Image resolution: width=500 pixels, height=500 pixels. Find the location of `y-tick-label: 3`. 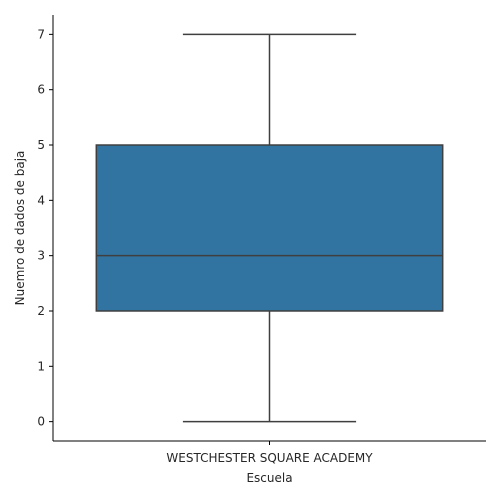

y-tick-label: 3 is located at coordinates (41, 256).